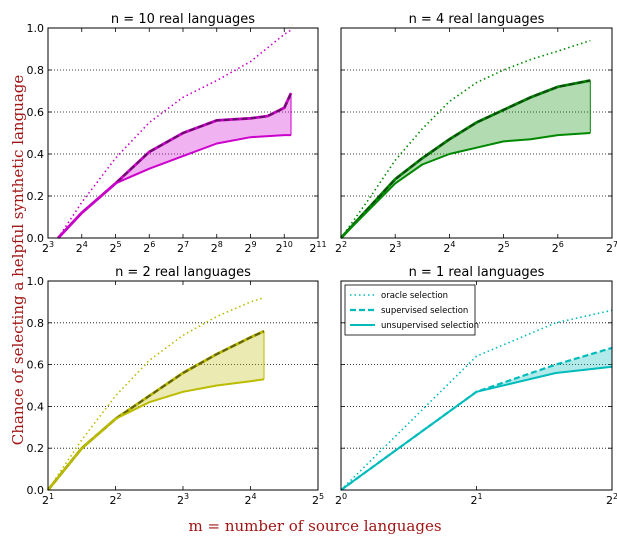 This screenshot has width=617, height=539. I want to click on legend-box, so click(410, 310).